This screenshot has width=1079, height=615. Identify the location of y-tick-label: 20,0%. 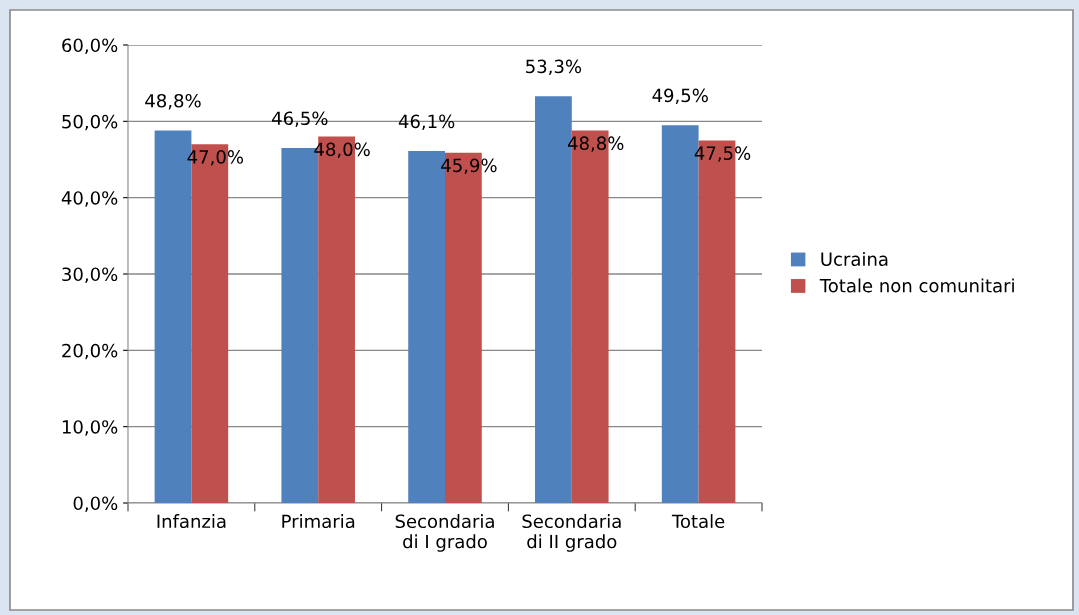
(90, 351).